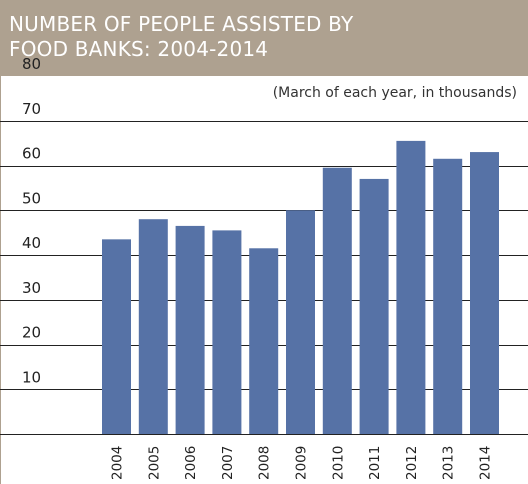 Image resolution: width=528 pixels, height=484 pixels. I want to click on y-tick-label: 50, so click(31, 198).